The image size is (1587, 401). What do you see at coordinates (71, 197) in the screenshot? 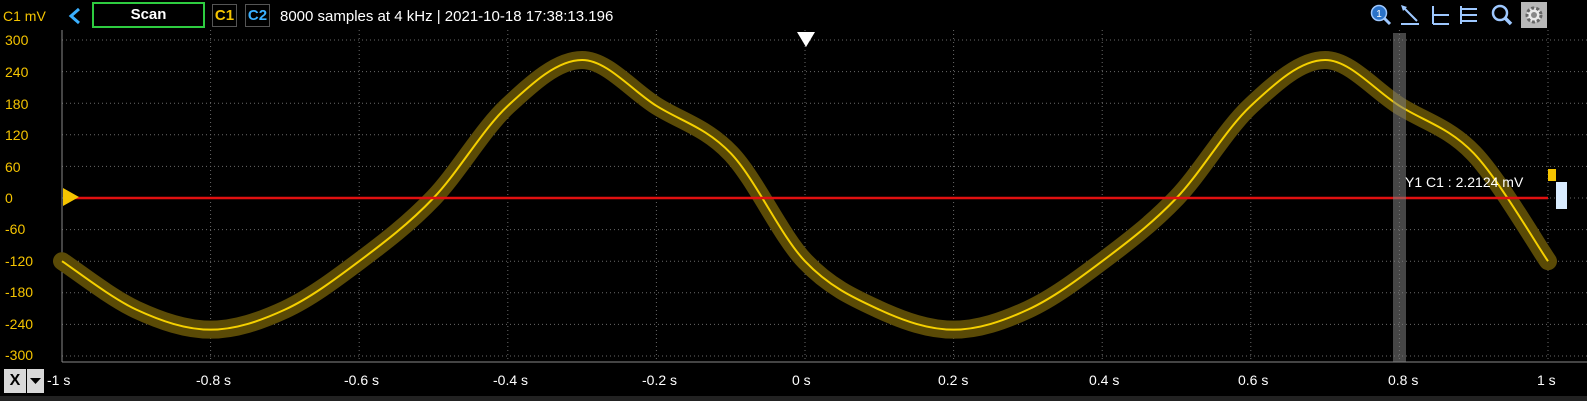
I see `y-zero-marker-icon` at bounding box center [71, 197].